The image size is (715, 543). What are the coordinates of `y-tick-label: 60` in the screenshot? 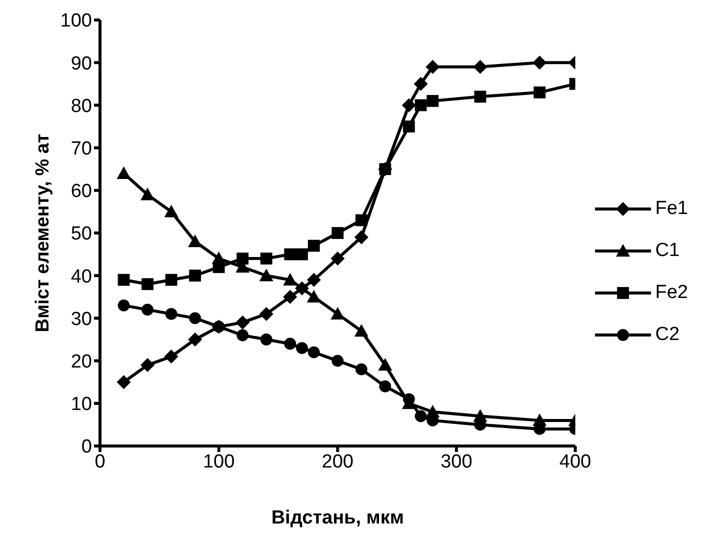 It's located at (81, 191).